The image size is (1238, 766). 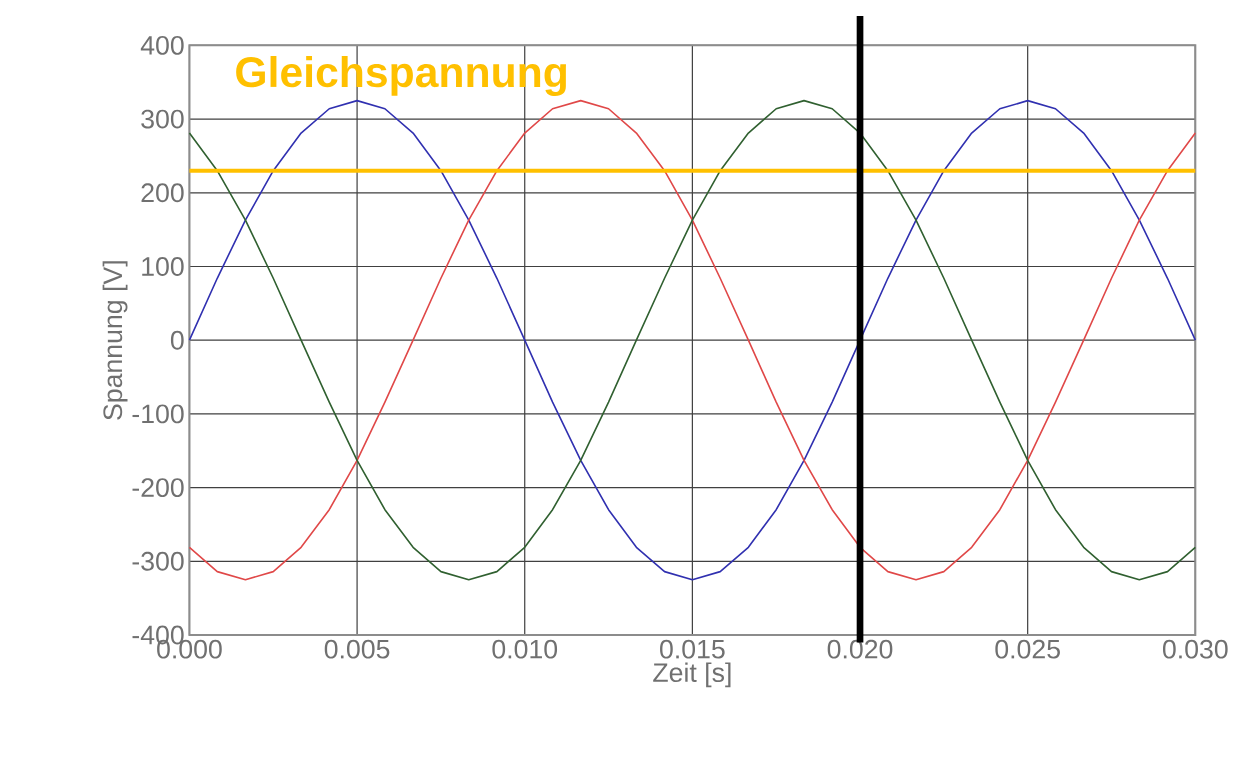 I want to click on x-tick-label: 0.025, so click(x=1027, y=649).